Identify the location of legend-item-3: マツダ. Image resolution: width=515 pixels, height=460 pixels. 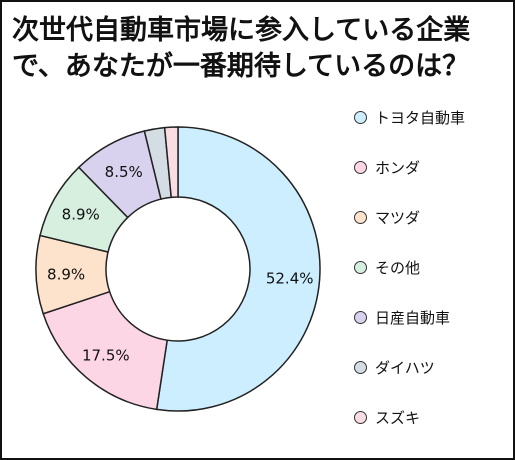
(387, 217).